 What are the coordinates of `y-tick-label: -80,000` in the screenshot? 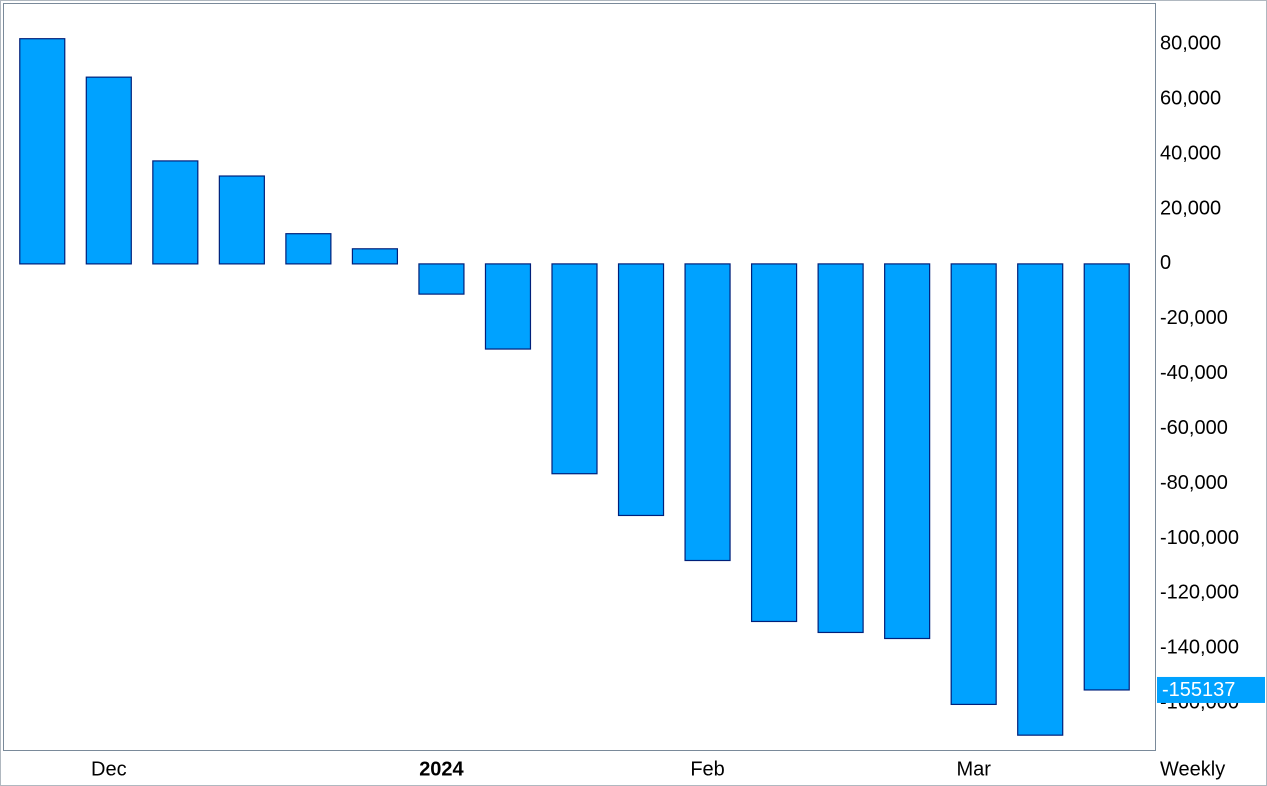 It's located at (1194, 483).